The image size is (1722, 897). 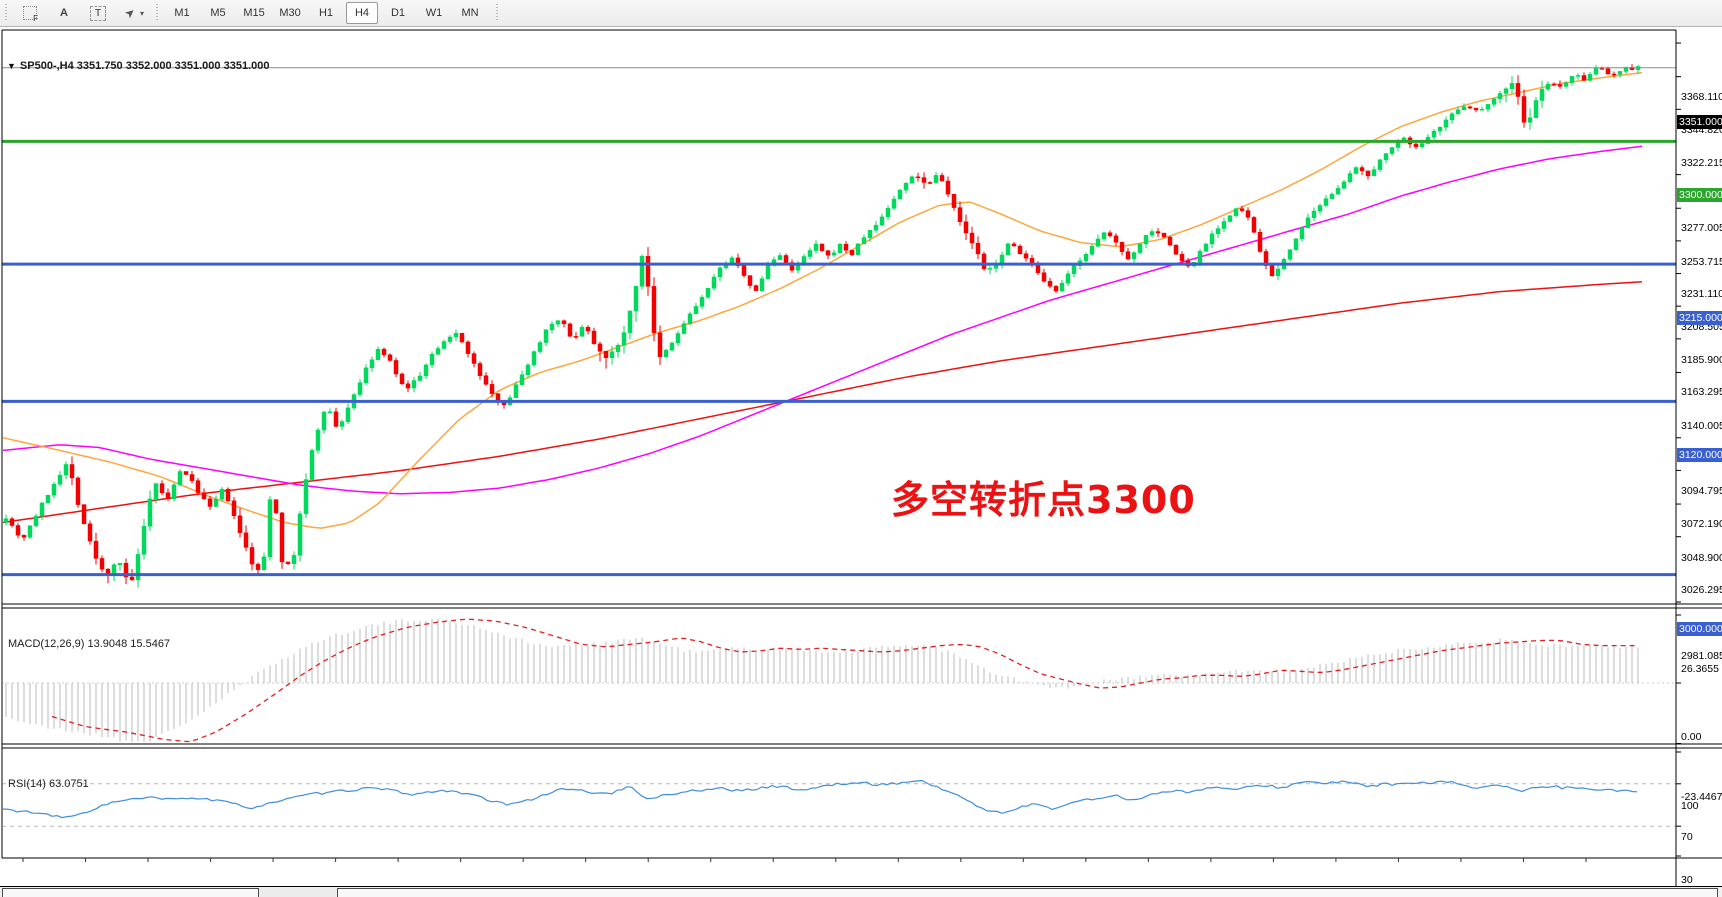 What do you see at coordinates (130, 13) in the screenshot?
I see `cursor-arrow-icon: ➤` at bounding box center [130, 13].